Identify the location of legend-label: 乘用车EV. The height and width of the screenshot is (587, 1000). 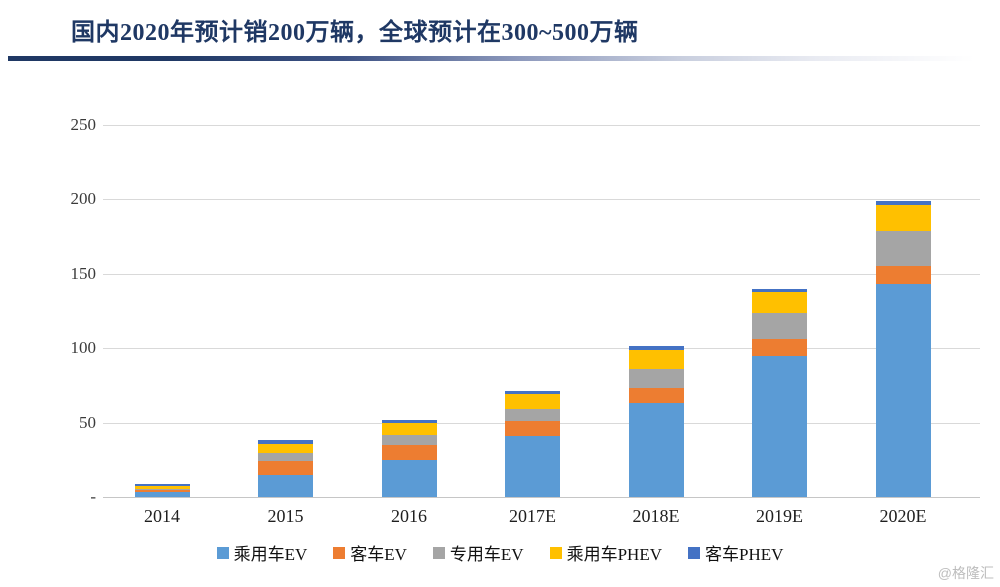
(270, 554).